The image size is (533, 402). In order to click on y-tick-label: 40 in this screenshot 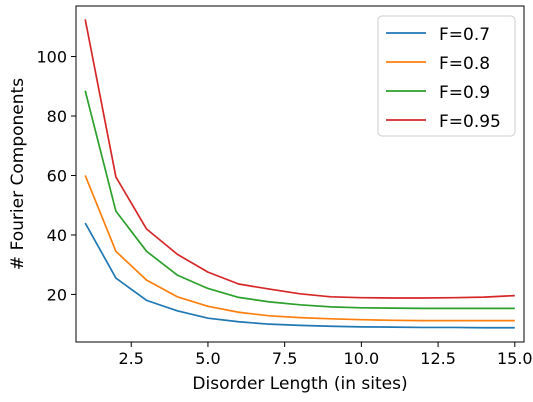, I will do `click(57, 235)`.